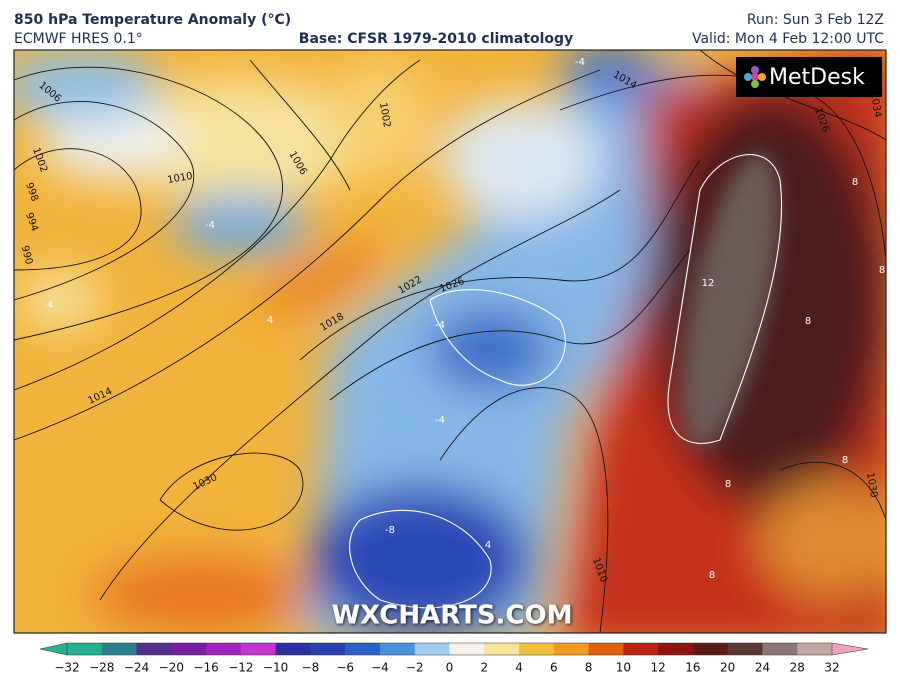  Describe the element at coordinates (451, 616) in the screenshot. I see `watermark: WXCHARTS.COM` at that location.